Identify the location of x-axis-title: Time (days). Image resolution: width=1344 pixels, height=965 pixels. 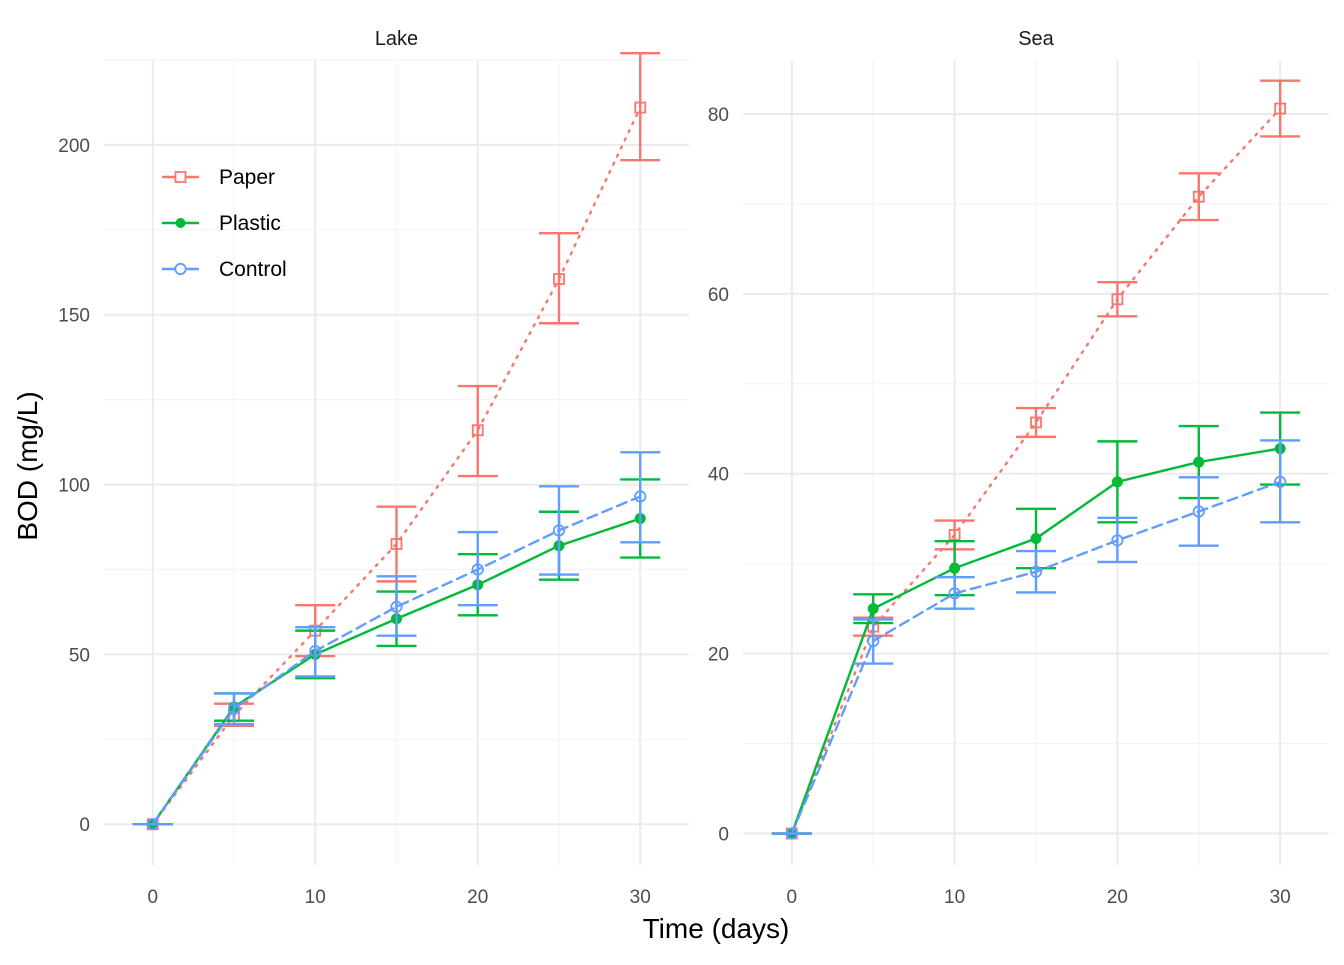
(716, 928).